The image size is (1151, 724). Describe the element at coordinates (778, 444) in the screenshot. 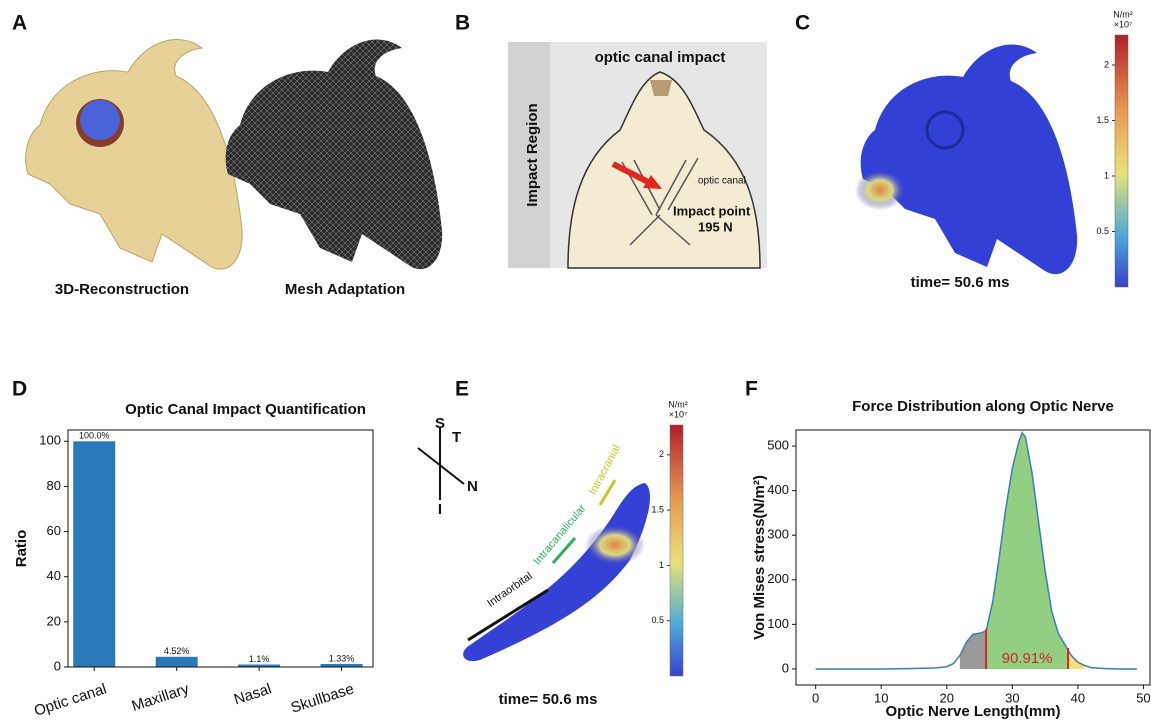

I see `y-tick-label: 500` at that location.